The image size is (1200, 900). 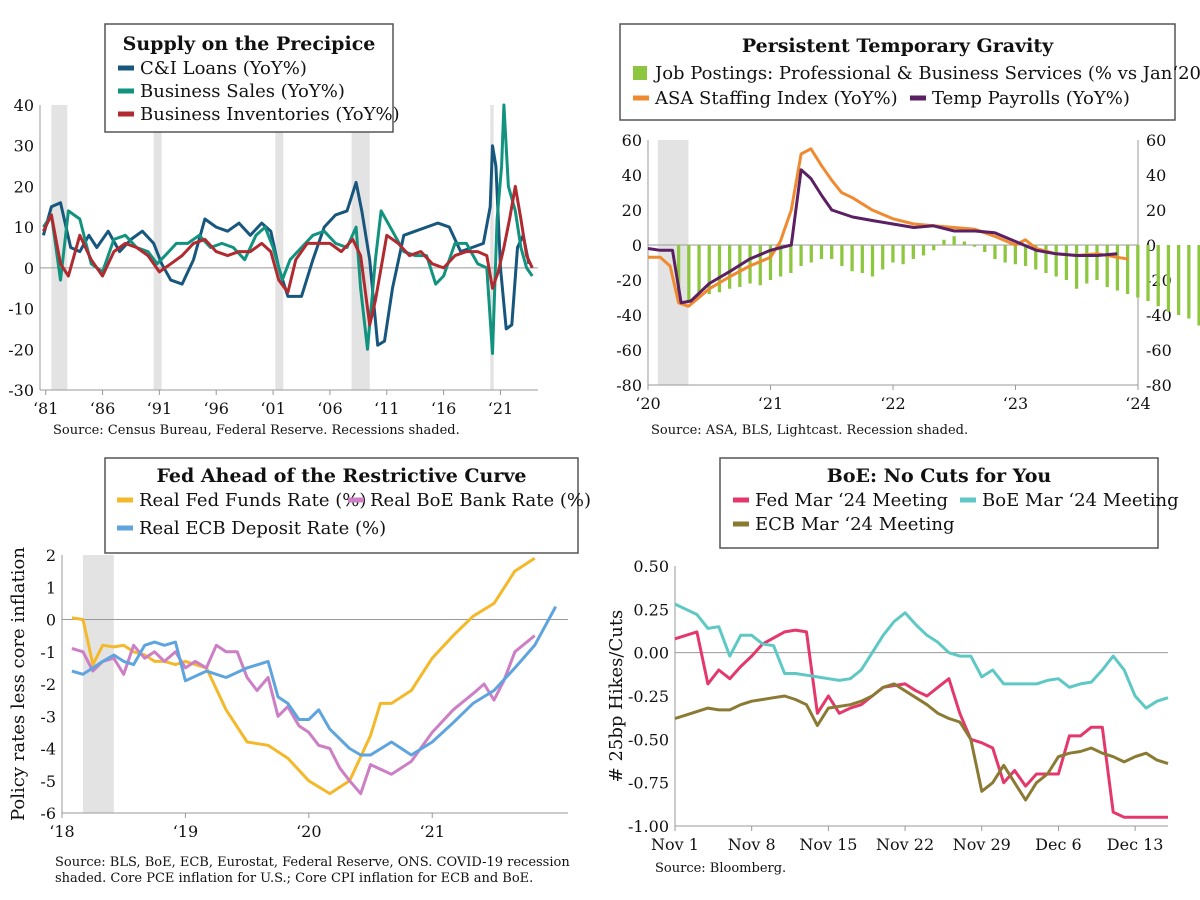 I want to click on y-tick-label: 30, so click(x=24, y=146).